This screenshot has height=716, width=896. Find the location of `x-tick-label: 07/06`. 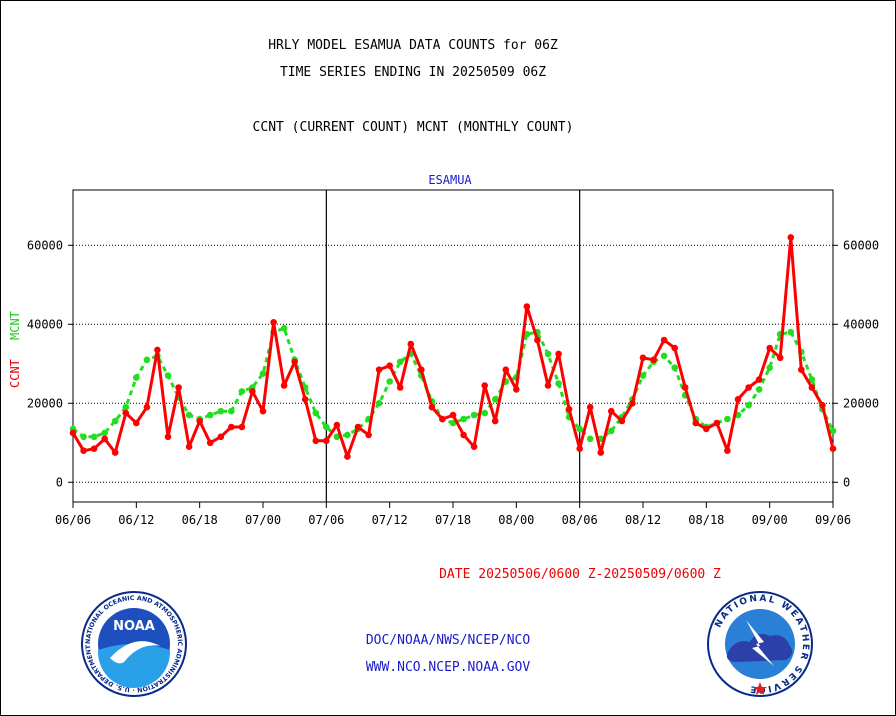

x-tick-label: 07/06 is located at coordinates (326, 520).